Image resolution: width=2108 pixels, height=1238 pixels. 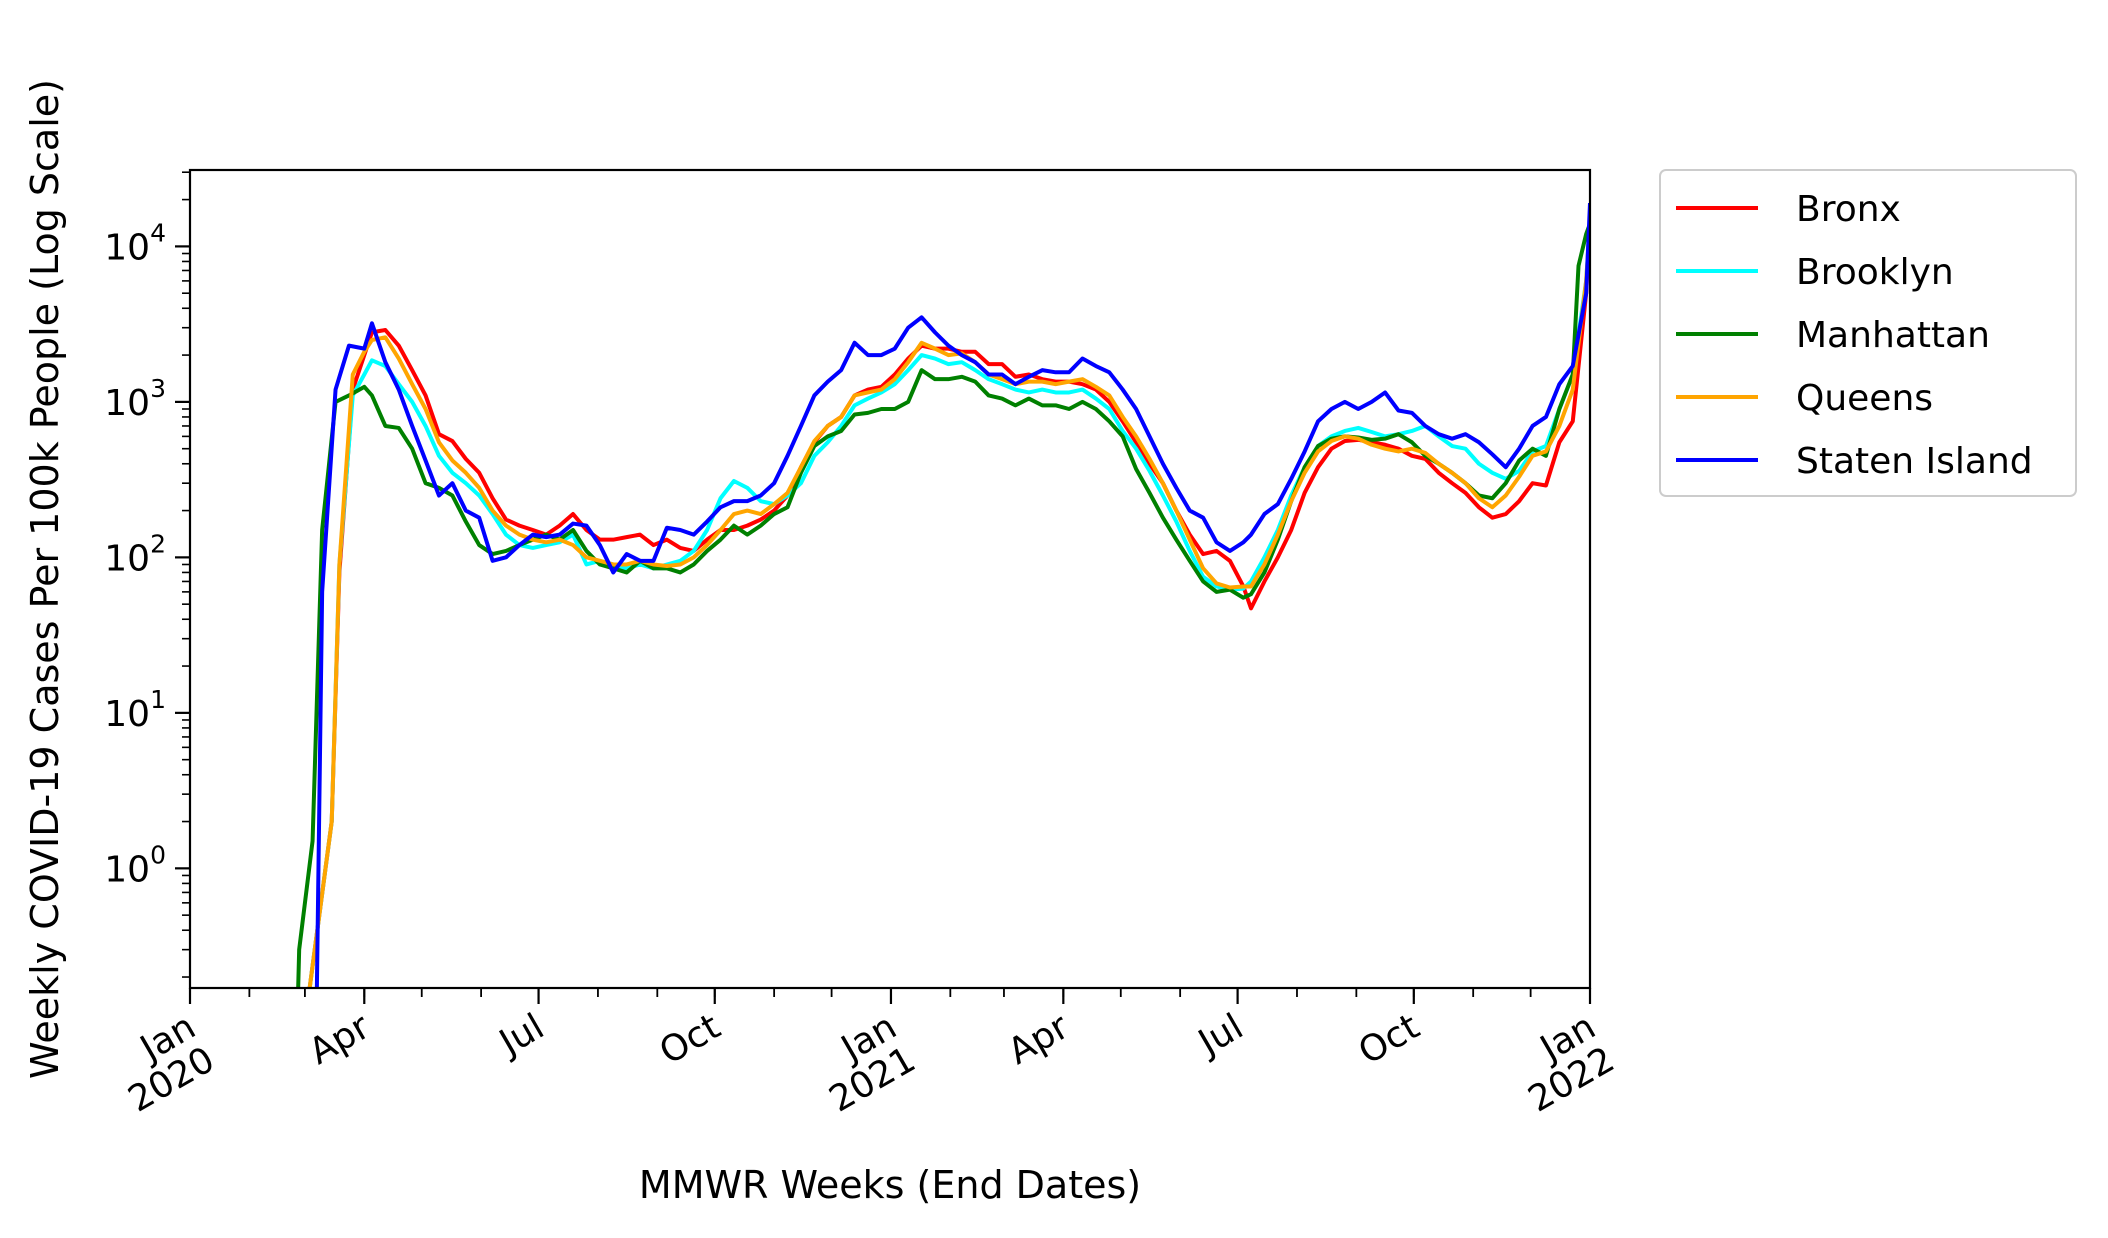 What do you see at coordinates (890, 1185) in the screenshot?
I see `x-axis-label: MMWR Weeks (End Dates)` at bounding box center [890, 1185].